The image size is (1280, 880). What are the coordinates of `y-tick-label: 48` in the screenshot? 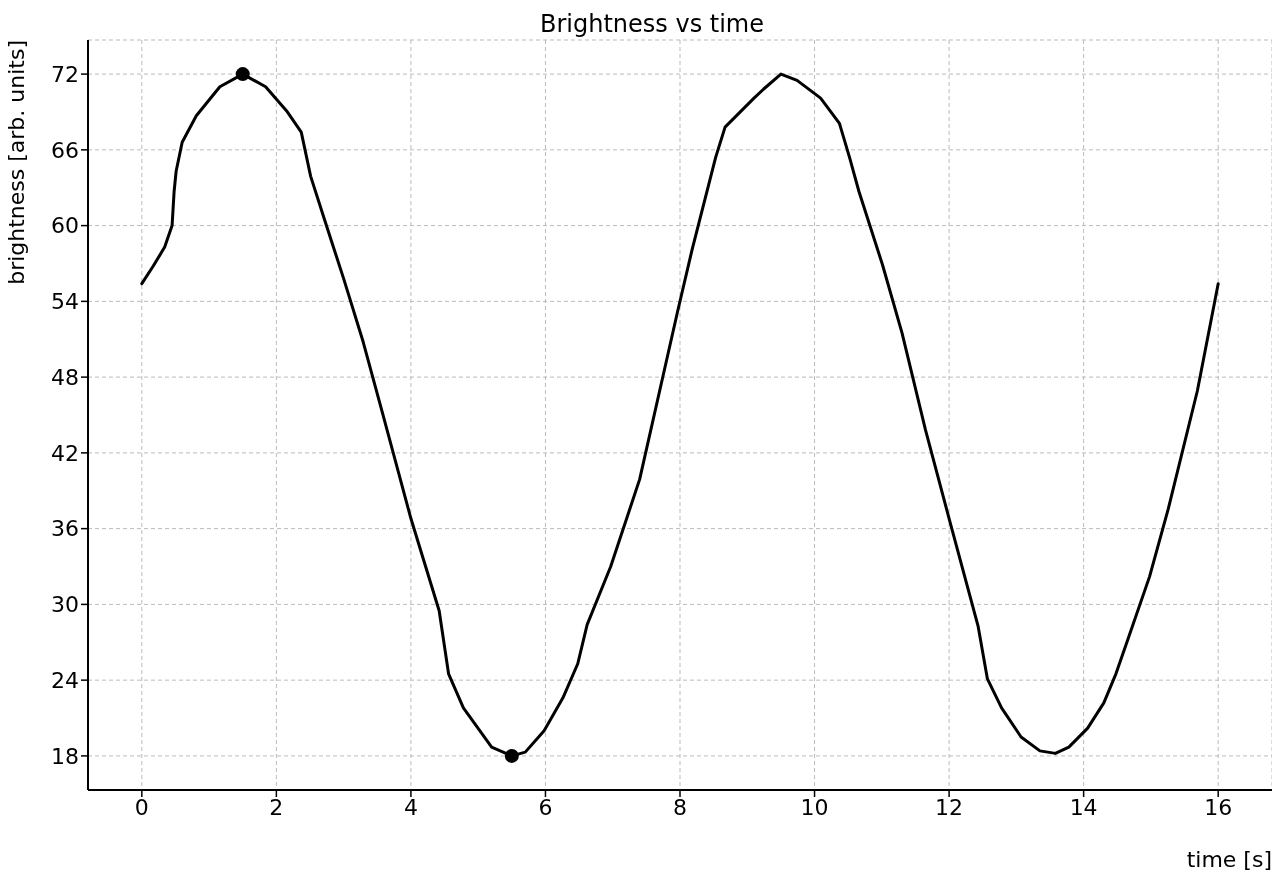 It's located at (65, 377).